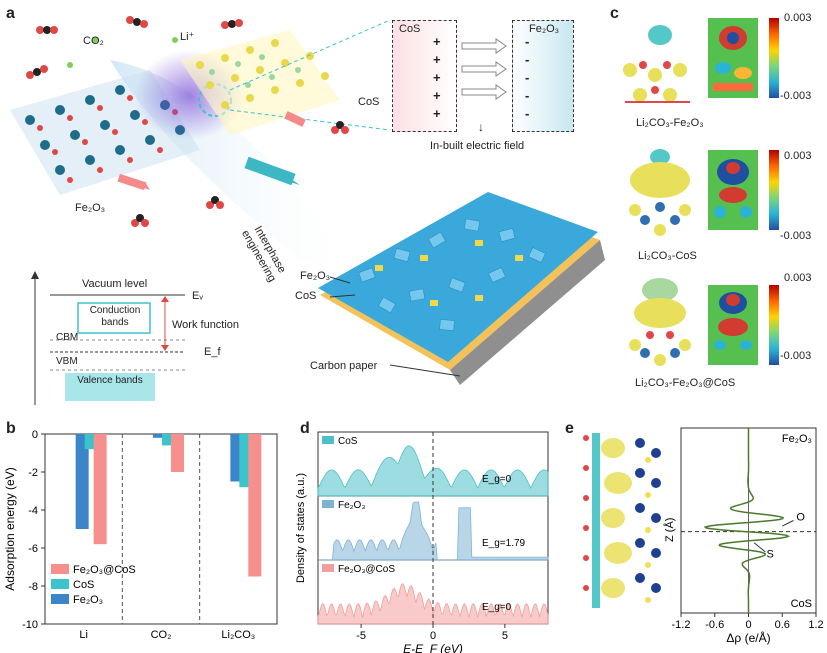  I want to click on panel-label-c: c, so click(614, 13).